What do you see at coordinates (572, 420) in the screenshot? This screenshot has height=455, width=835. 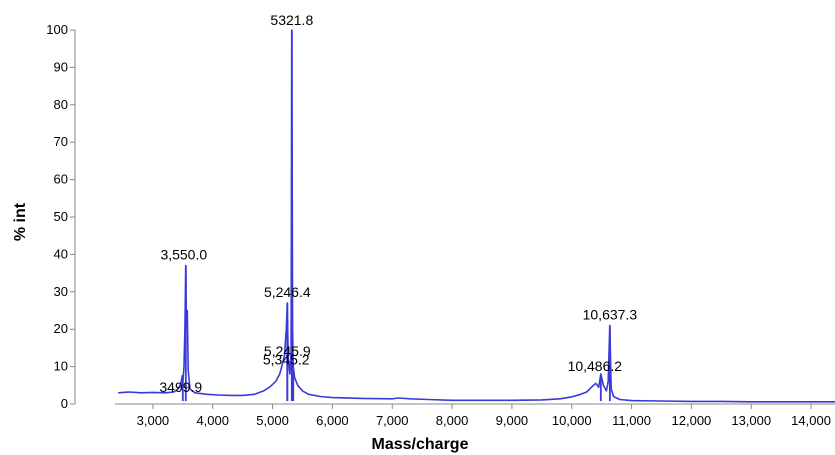 I see `x-tick-label: 10,000` at bounding box center [572, 420].